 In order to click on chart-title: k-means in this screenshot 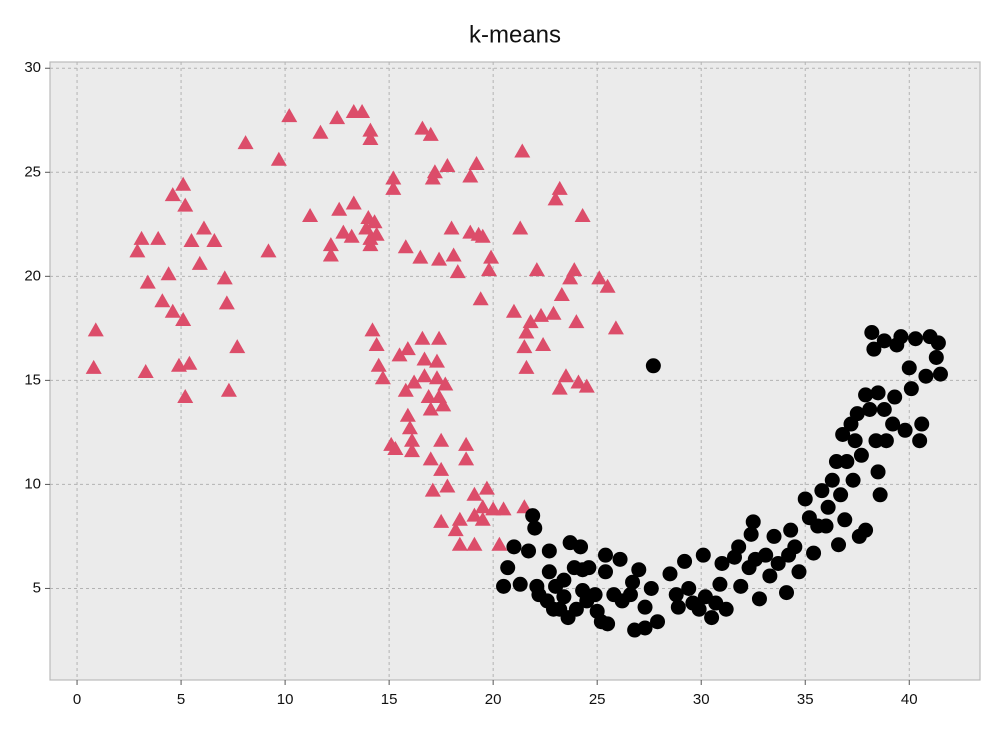, I will do `click(515, 34)`.